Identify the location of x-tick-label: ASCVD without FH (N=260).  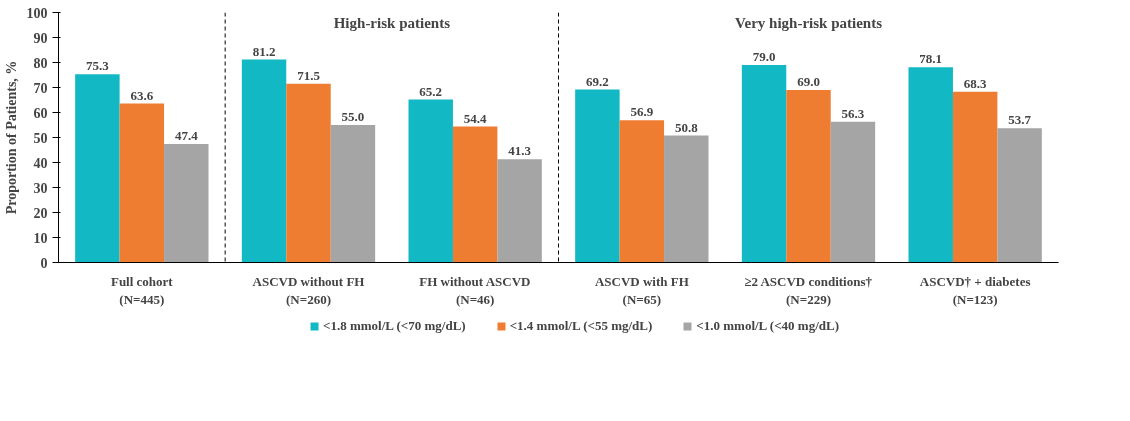
(308, 290).